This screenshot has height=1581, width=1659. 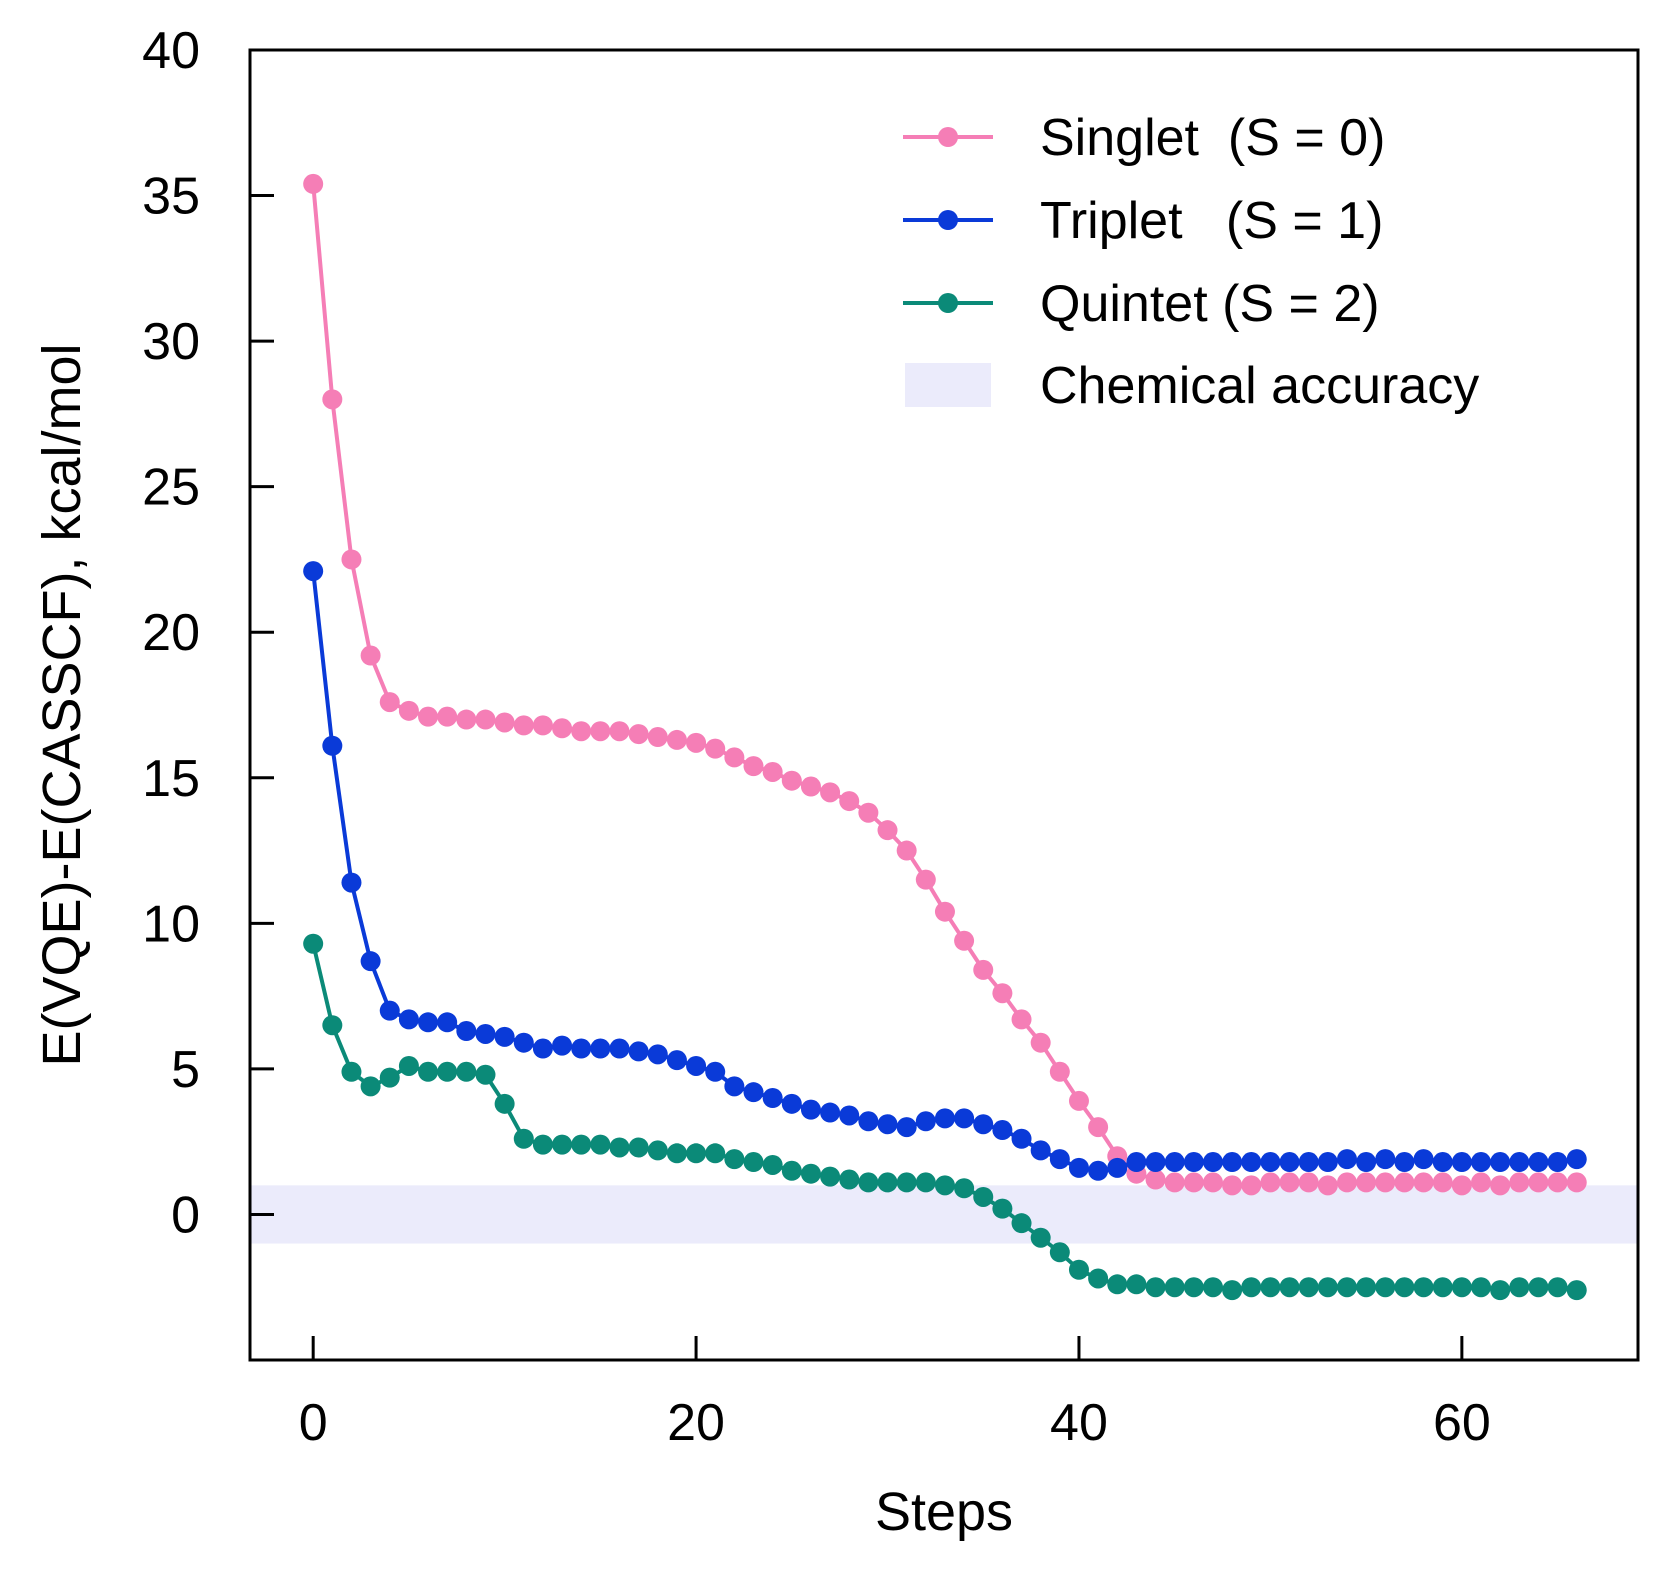 I want to click on x-tick-label-40: 40, so click(x=1079, y=1423).